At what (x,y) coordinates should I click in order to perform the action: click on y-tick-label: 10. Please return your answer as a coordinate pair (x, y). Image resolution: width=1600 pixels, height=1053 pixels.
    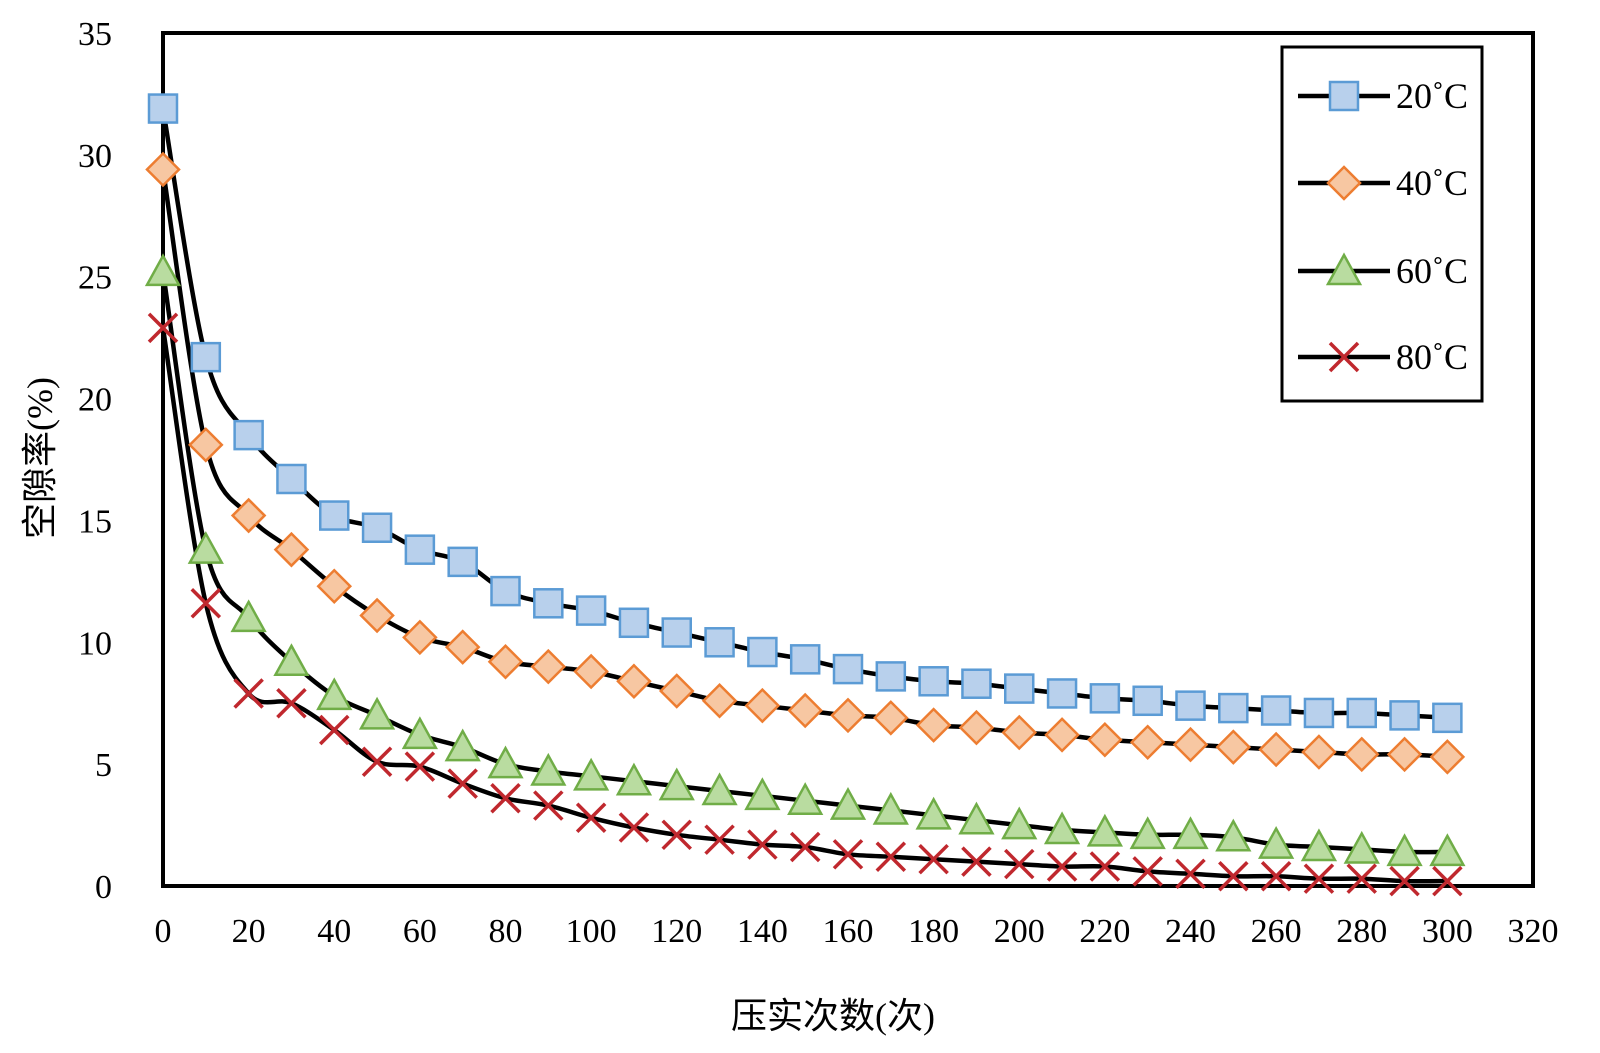
    Looking at the image, I should click on (95, 643).